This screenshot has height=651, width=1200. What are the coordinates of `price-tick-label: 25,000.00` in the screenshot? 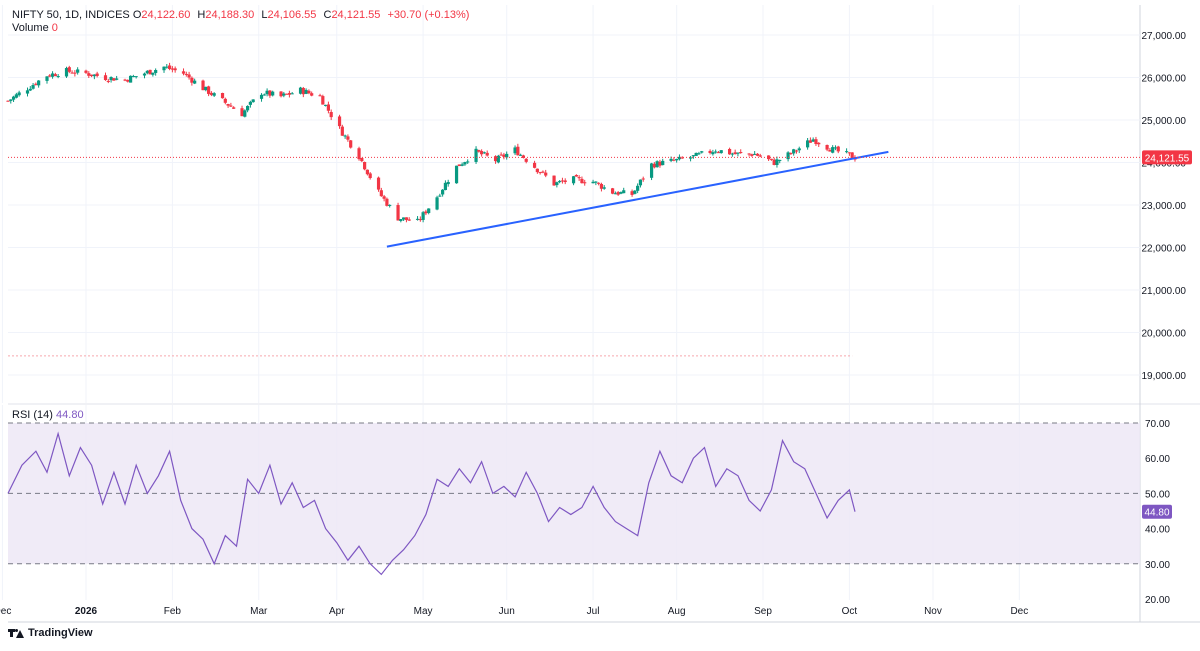 It's located at (1164, 121).